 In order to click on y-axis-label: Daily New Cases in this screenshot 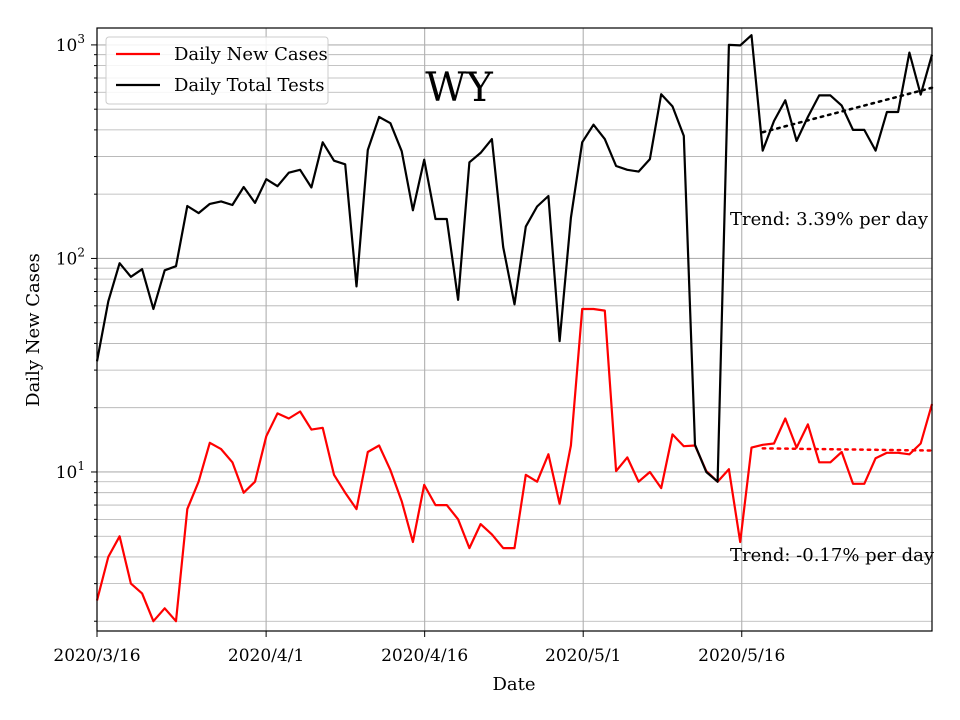, I will do `click(33, 330)`.